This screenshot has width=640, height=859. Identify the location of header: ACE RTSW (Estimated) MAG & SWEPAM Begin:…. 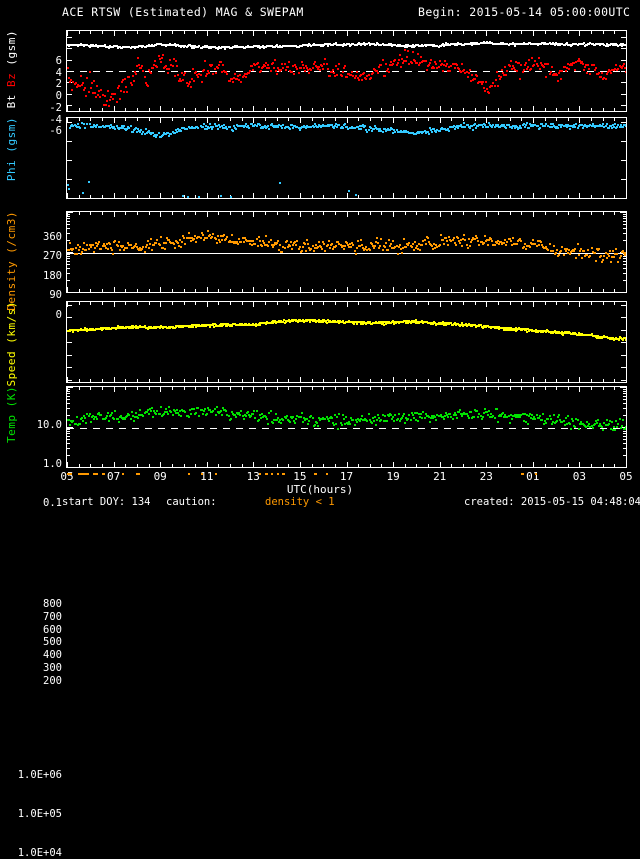
(320, 13).